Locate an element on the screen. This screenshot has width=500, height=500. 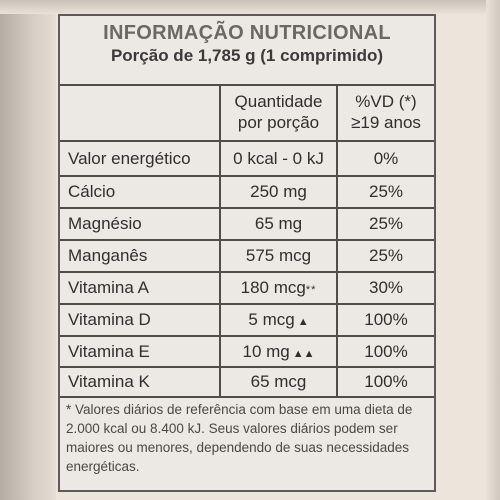
table-row: Vitamina K 65 mcg 100% is located at coordinates (247, 382).